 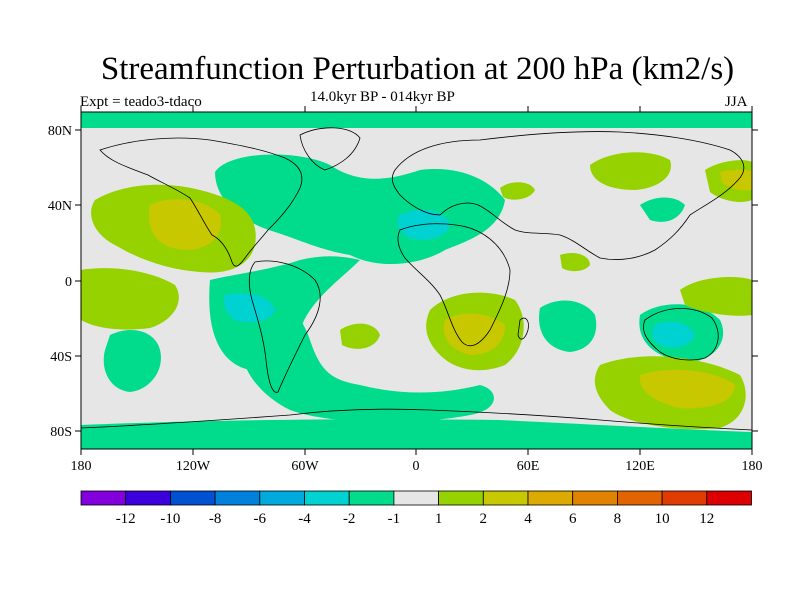 What do you see at coordinates (215, 519) in the screenshot?
I see `colorbar-label: -8` at bounding box center [215, 519].